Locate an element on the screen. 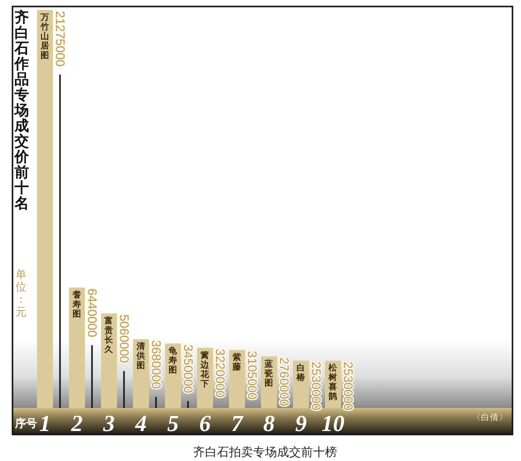 This screenshot has width=521, height=461. xlabel: 序号 is located at coordinates (26, 424).